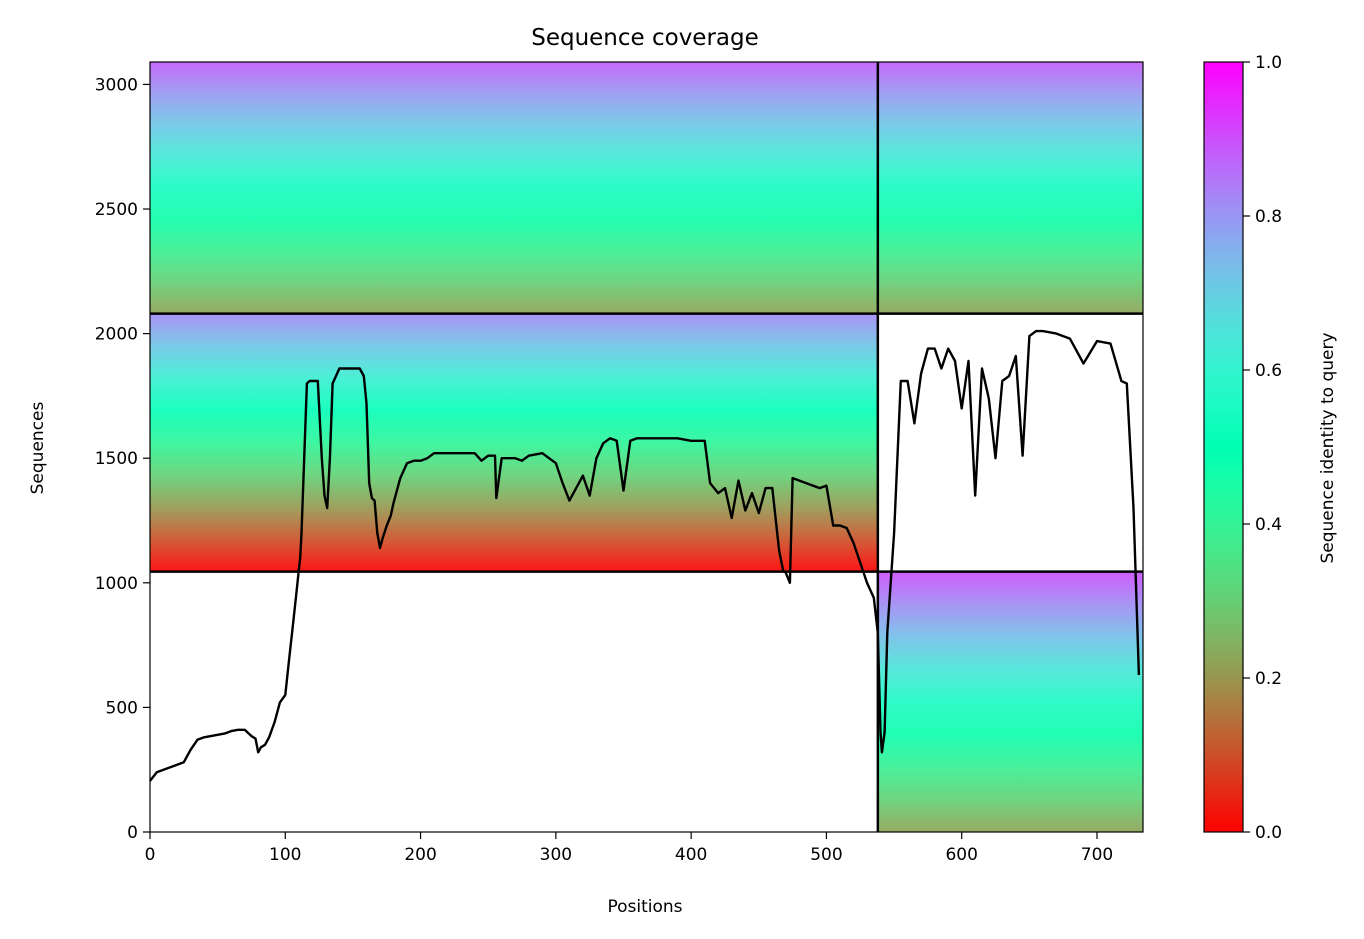 The width and height of the screenshot is (1364, 939). What do you see at coordinates (132, 833) in the screenshot?
I see `y-tick-label: 0` at bounding box center [132, 833].